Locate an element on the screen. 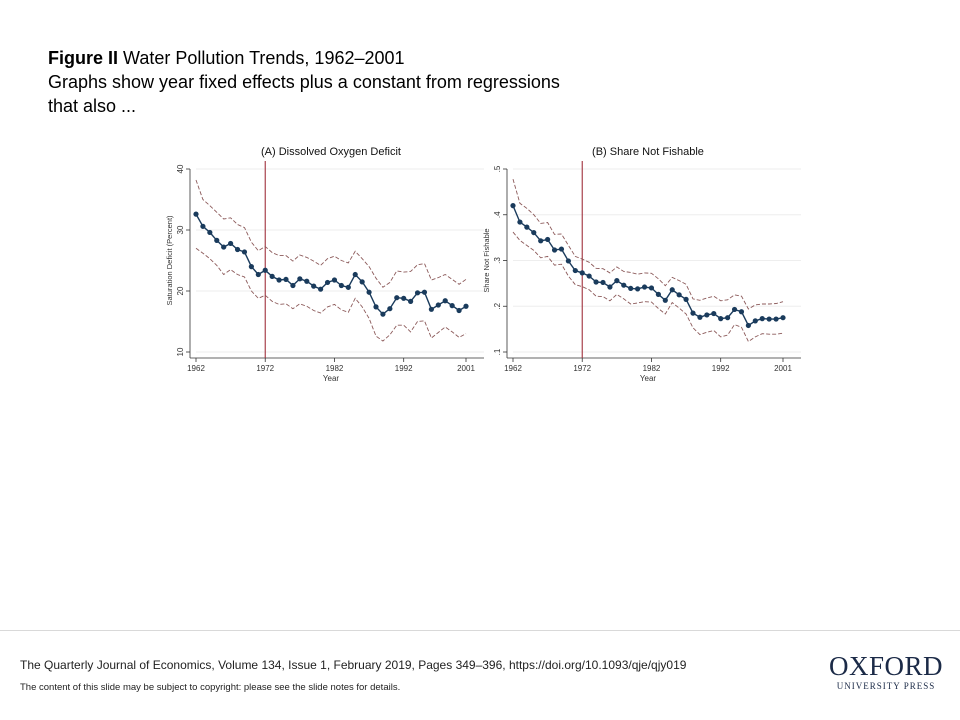  y-tick-label: 40 is located at coordinates (180, 168).